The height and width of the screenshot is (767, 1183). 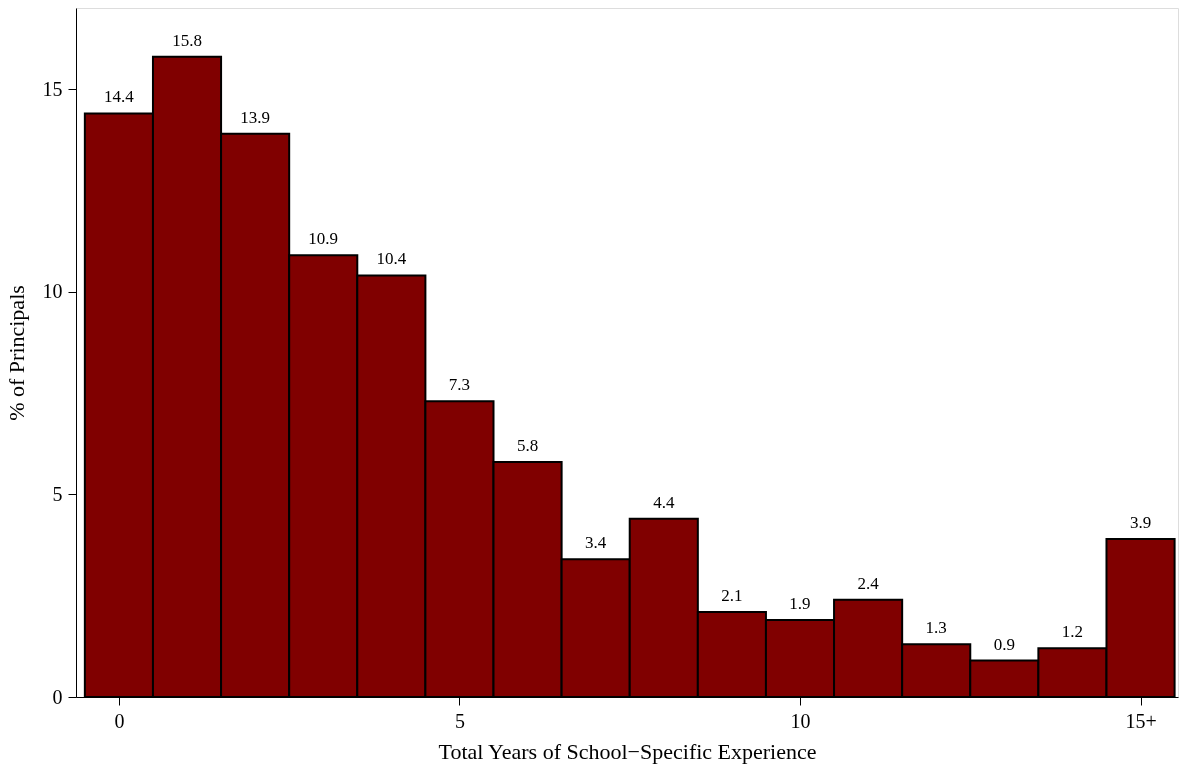 What do you see at coordinates (1072, 632) in the screenshot?
I see `data-label: 1.2` at bounding box center [1072, 632].